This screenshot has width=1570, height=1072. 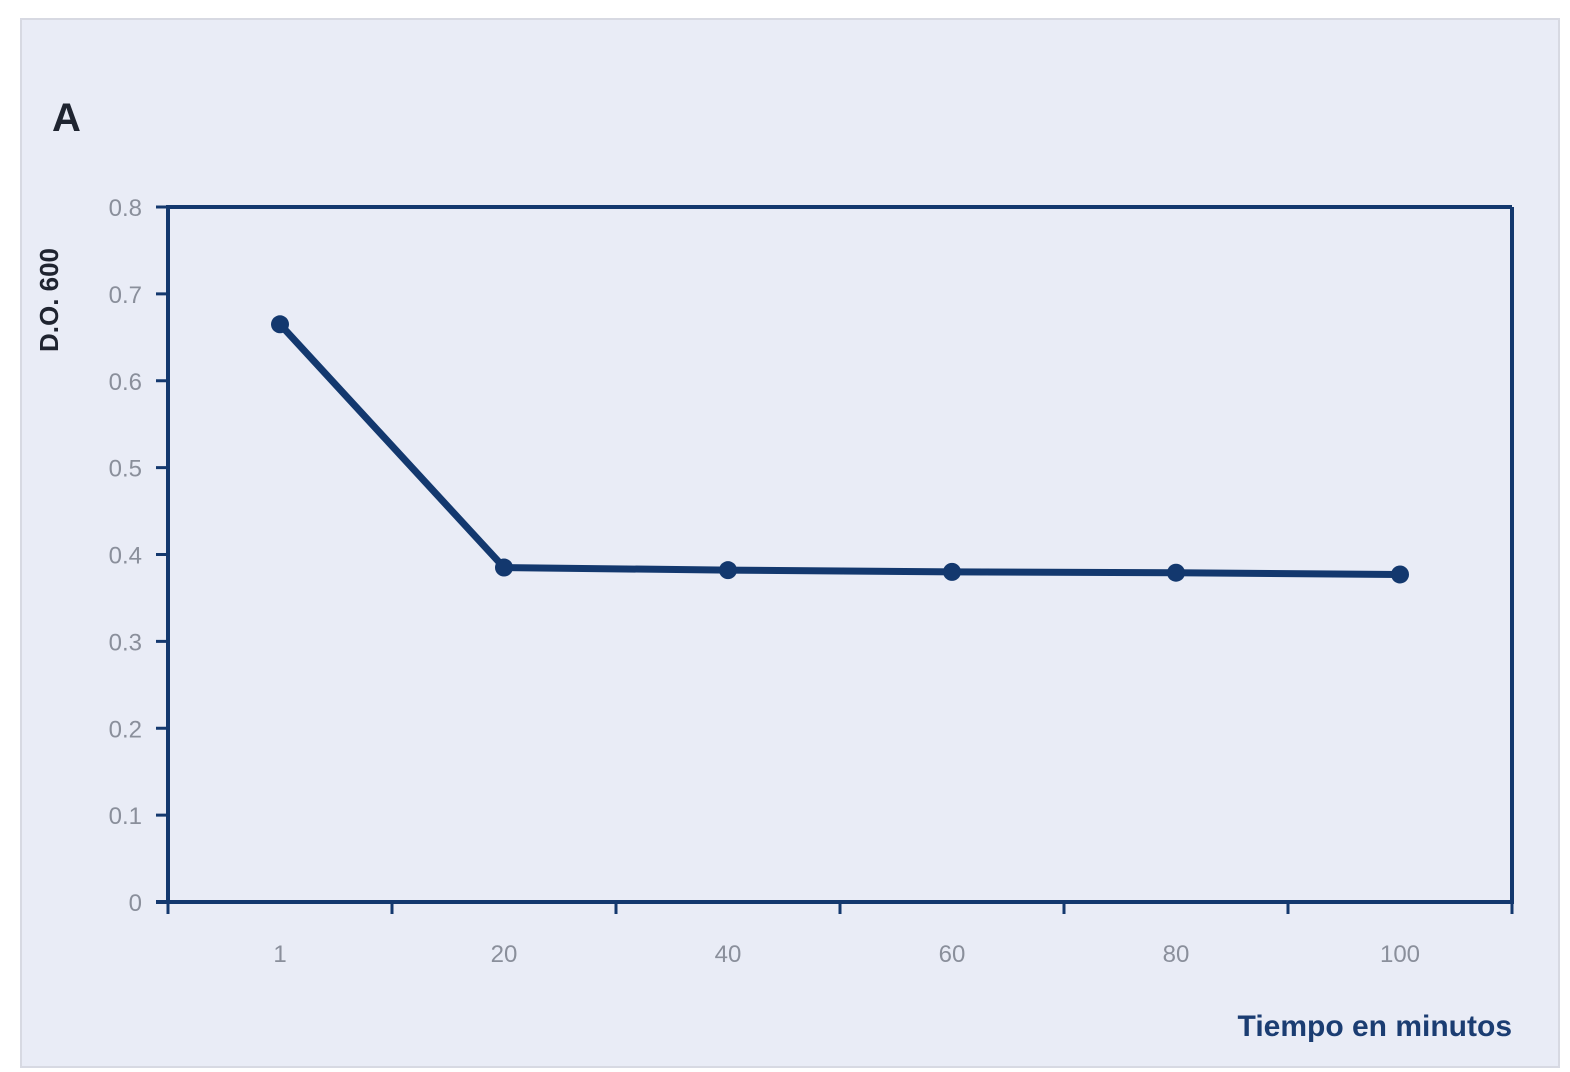 What do you see at coordinates (125, 469) in the screenshot?
I see `y-tick-label: 0.5` at bounding box center [125, 469].